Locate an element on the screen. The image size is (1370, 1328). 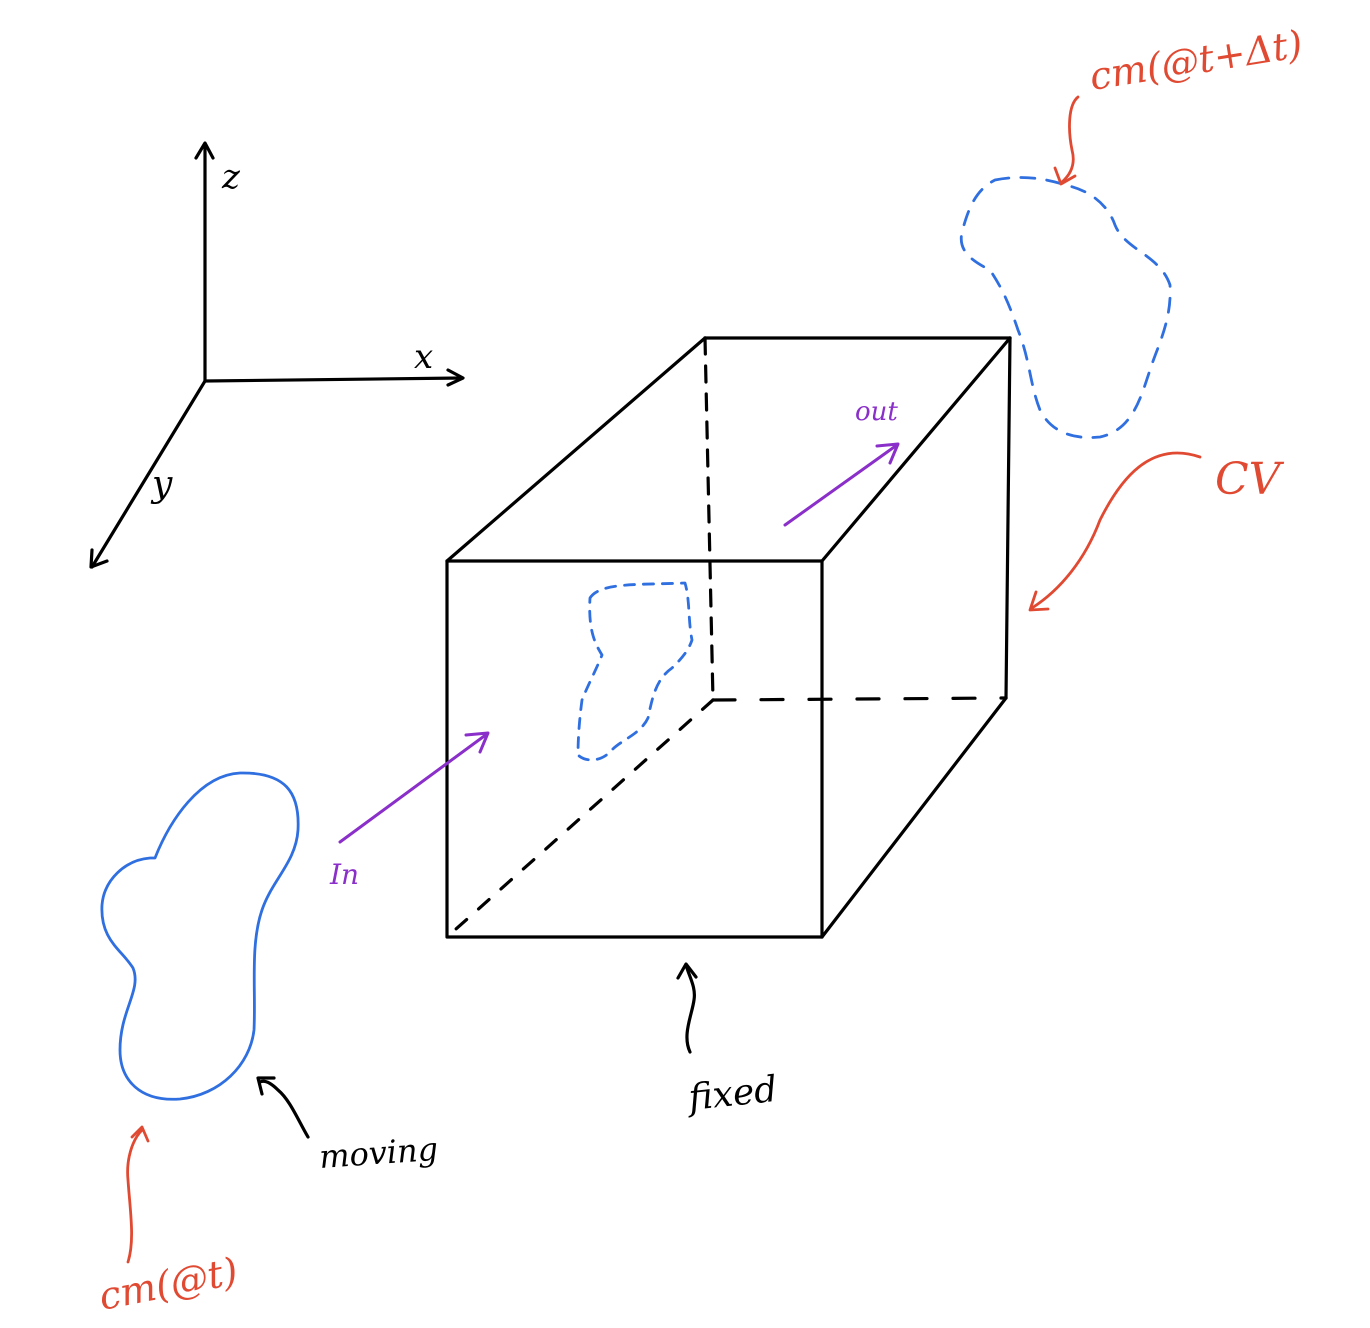
fixed-label: fixed is located at coordinates (731, 1094).